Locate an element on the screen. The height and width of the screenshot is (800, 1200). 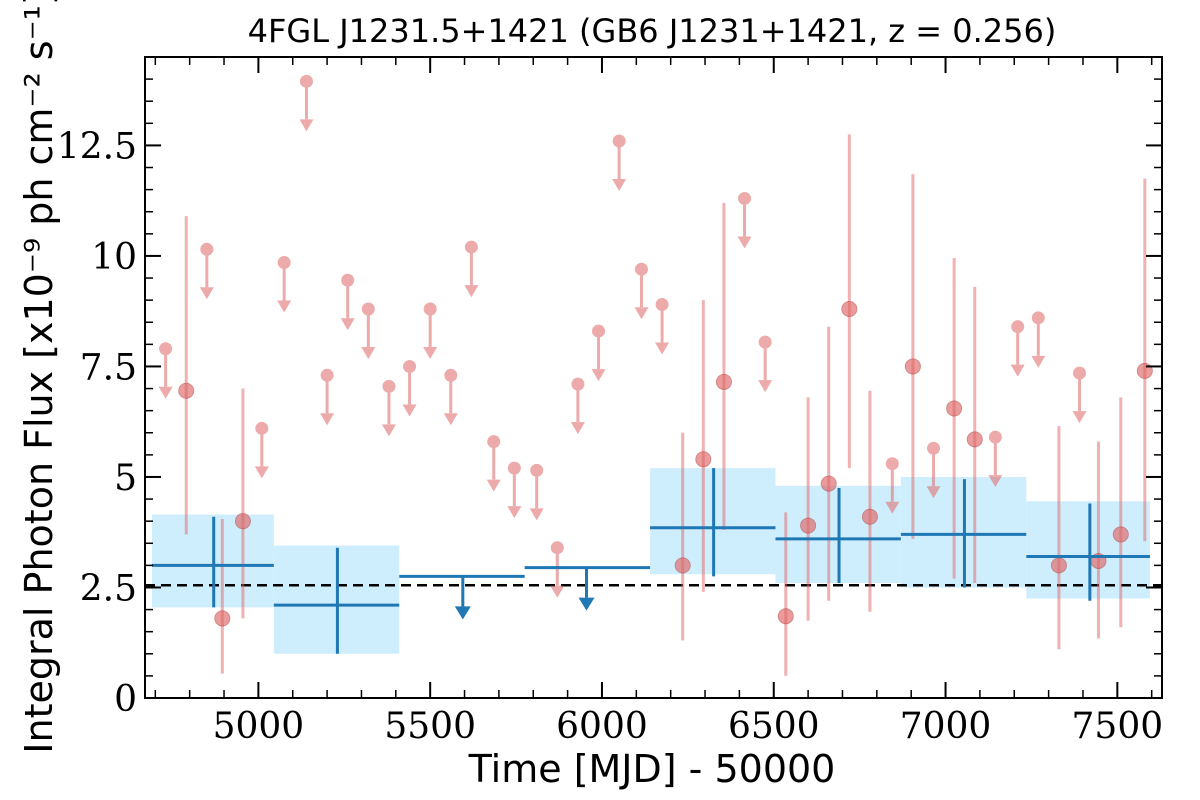
x-tick-label: 5000 is located at coordinates (259, 726).